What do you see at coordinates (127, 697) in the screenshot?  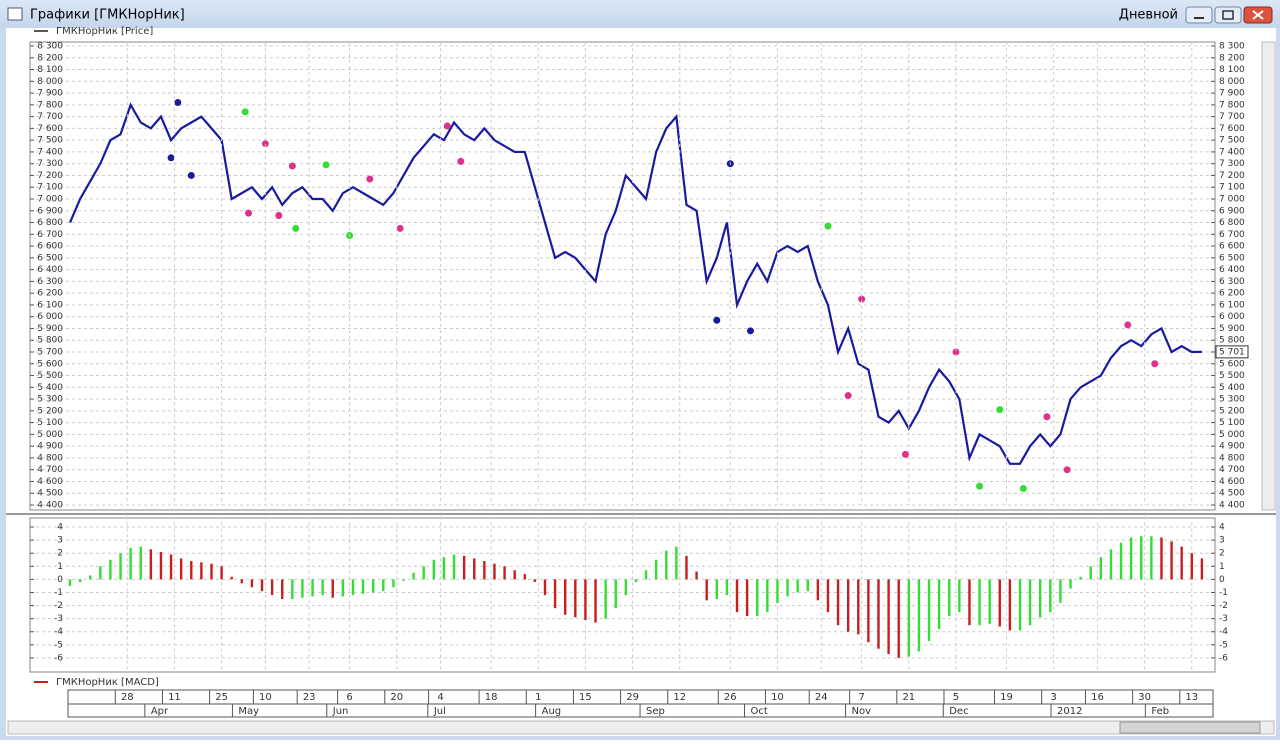 I see `x-tick-label: 28` at bounding box center [127, 697].